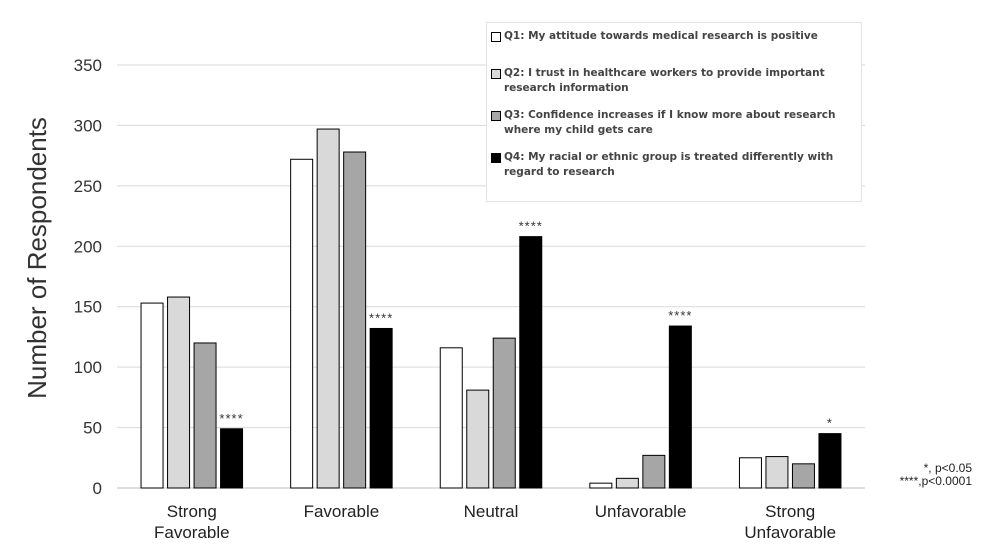 The height and width of the screenshot is (551, 994). I want to click on y-tick-label-50: 50, so click(92, 428).